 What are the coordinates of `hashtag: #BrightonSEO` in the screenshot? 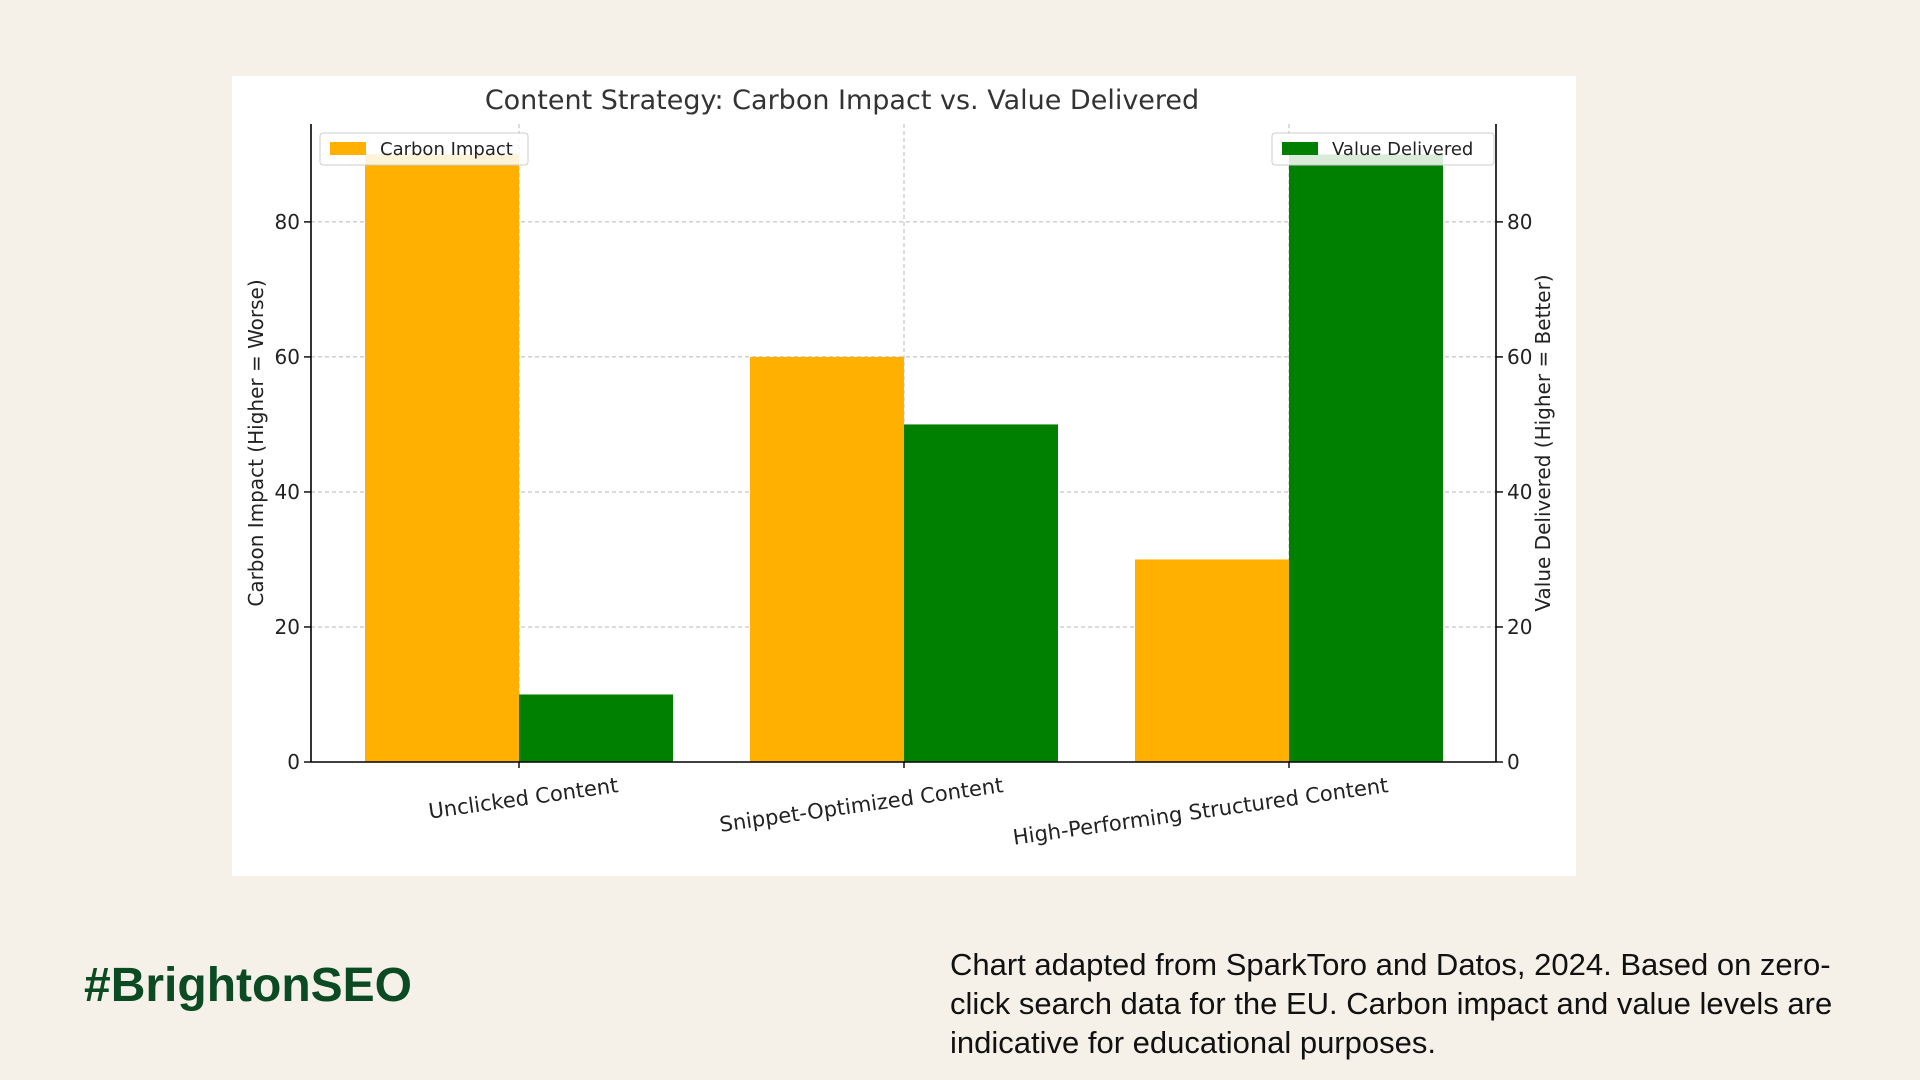 It's located at (248, 985).